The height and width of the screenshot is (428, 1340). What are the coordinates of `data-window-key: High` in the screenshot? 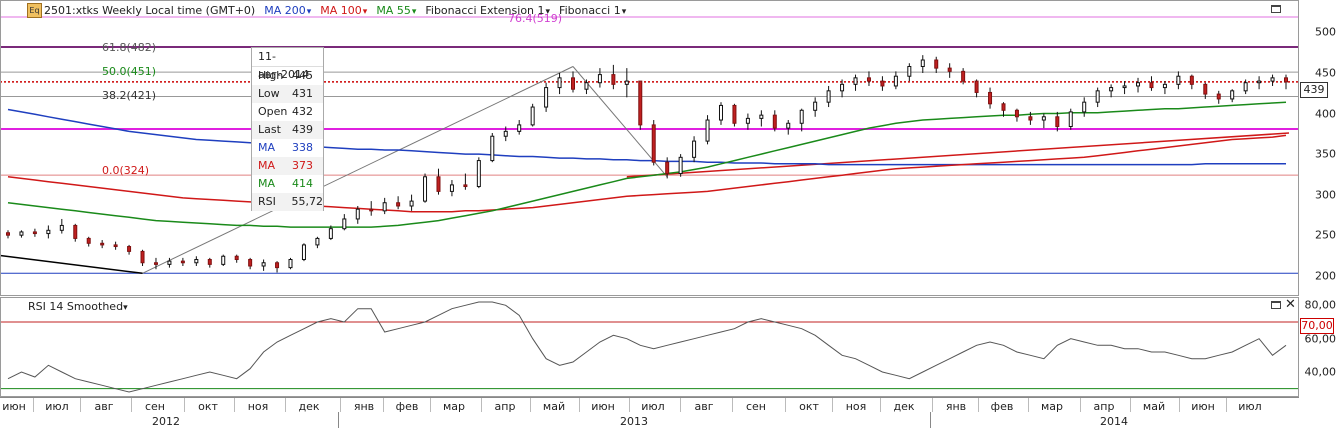 It's located at (271, 75).